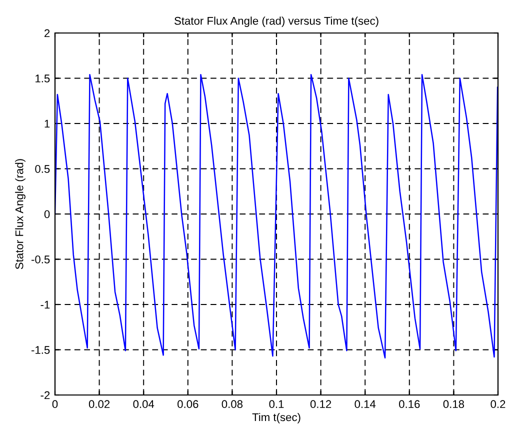 Image resolution: width=509 pixels, height=433 pixels. What do you see at coordinates (45, 304) in the screenshot?
I see `y-tick-label: -1` at bounding box center [45, 304].